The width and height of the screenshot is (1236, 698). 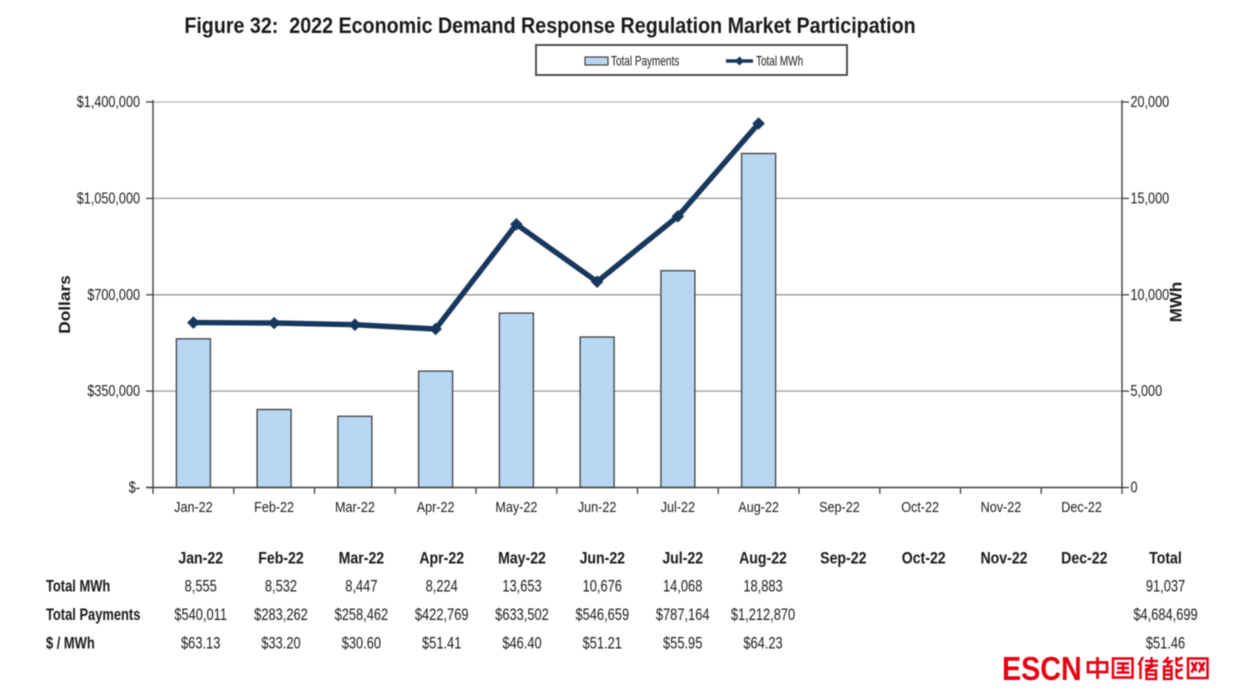 I want to click on svg-text: 14,068, so click(x=682, y=587).